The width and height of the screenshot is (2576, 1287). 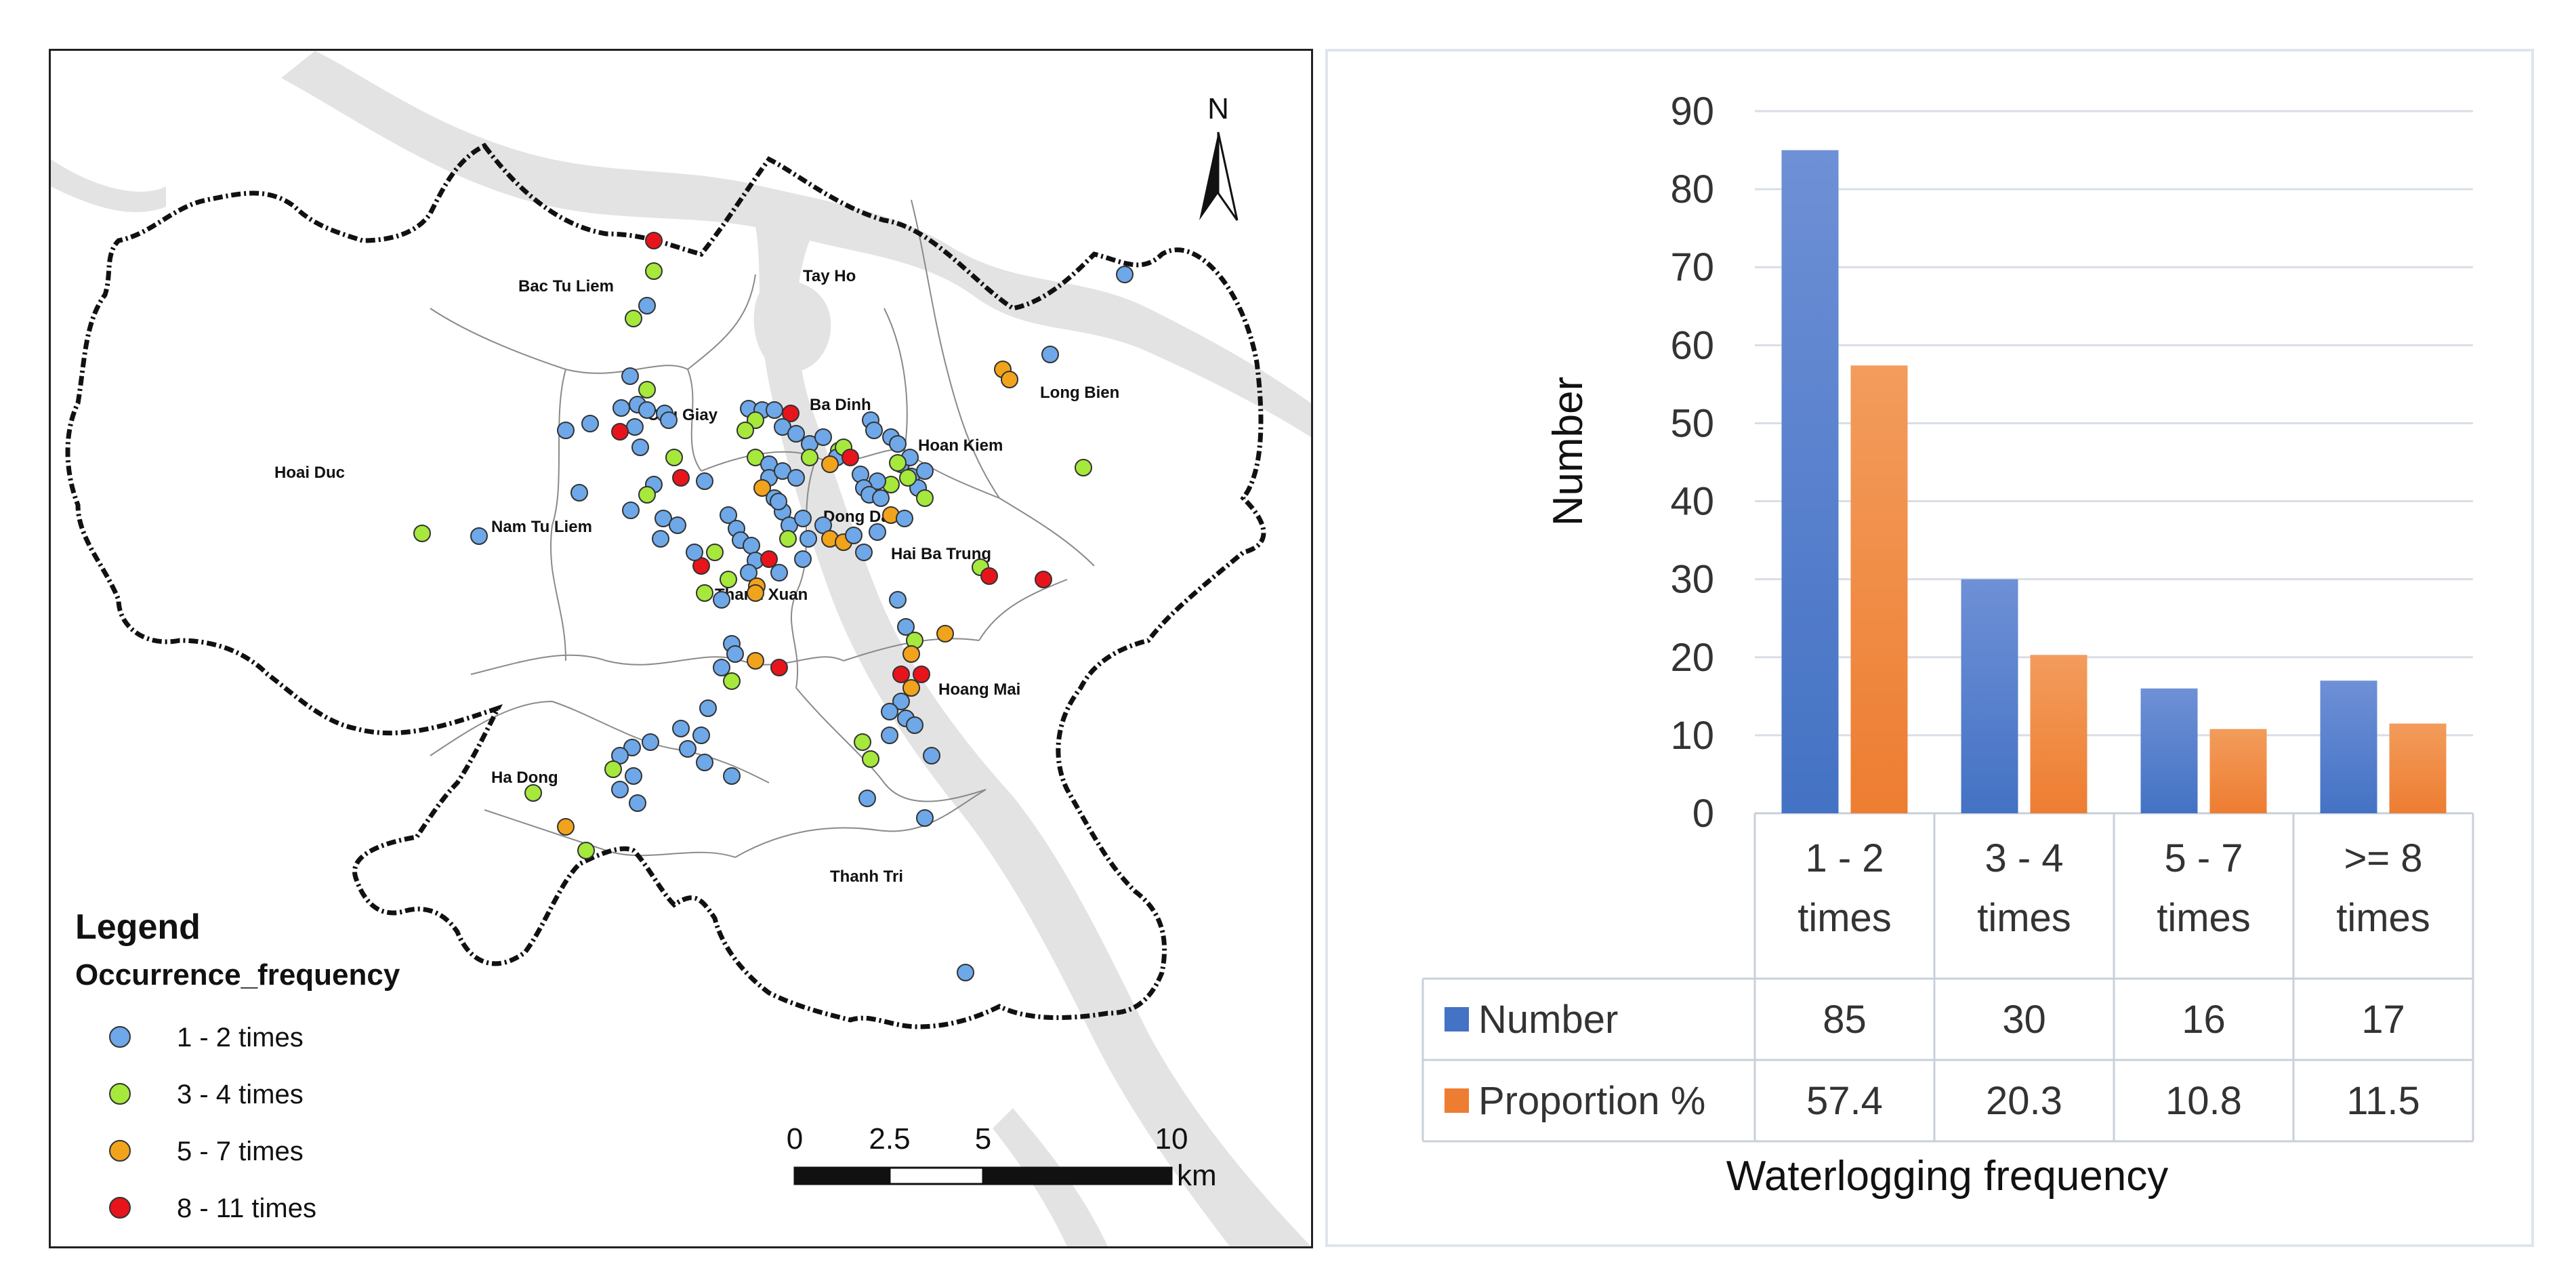 I want to click on table-cell-value: 16, so click(x=2204, y=1020).